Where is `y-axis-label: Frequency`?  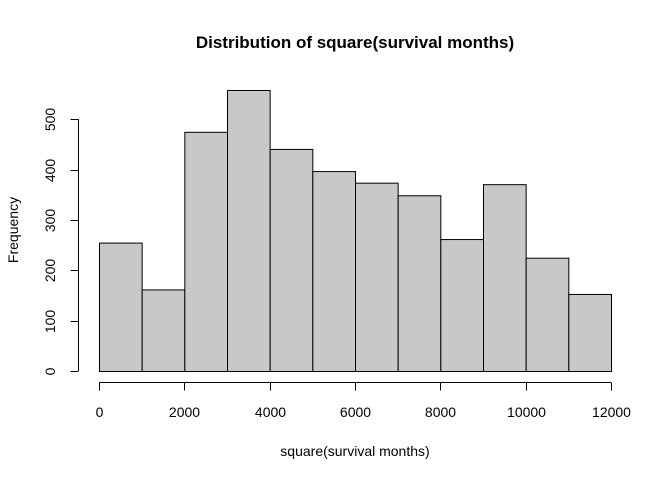 y-axis-label: Frequency is located at coordinates (13, 230).